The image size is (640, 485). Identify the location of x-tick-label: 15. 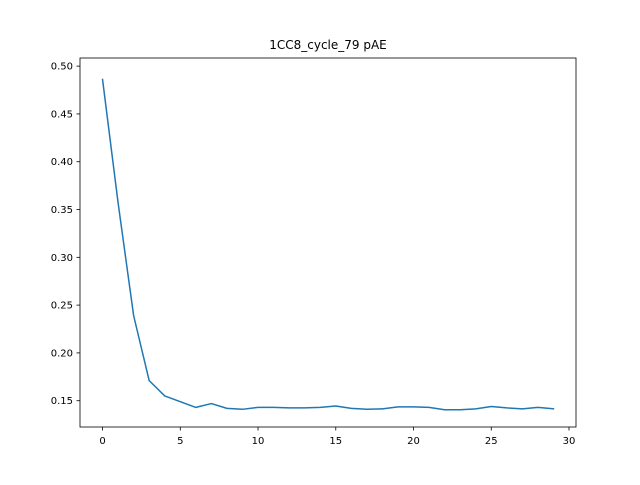
(335, 441).